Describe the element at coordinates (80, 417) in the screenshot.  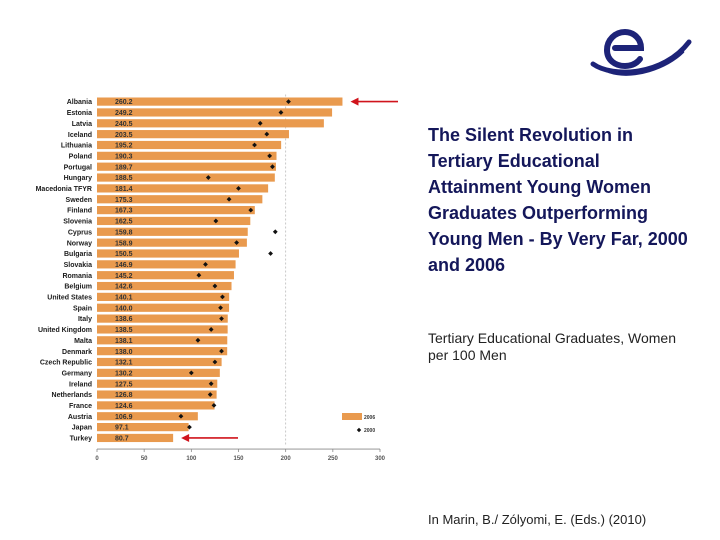
I see `category-label: Austria` at that location.